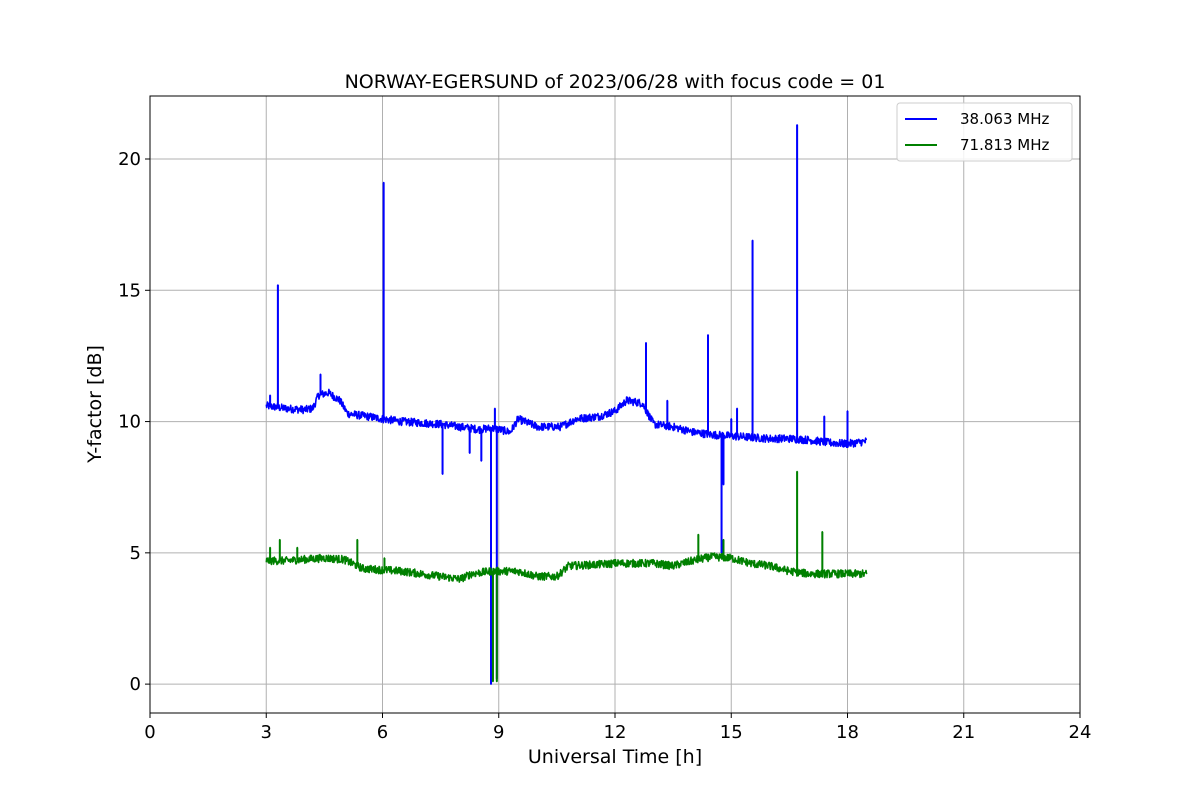 The image size is (1200, 800). I want to click on series-line, so click(566, 576).